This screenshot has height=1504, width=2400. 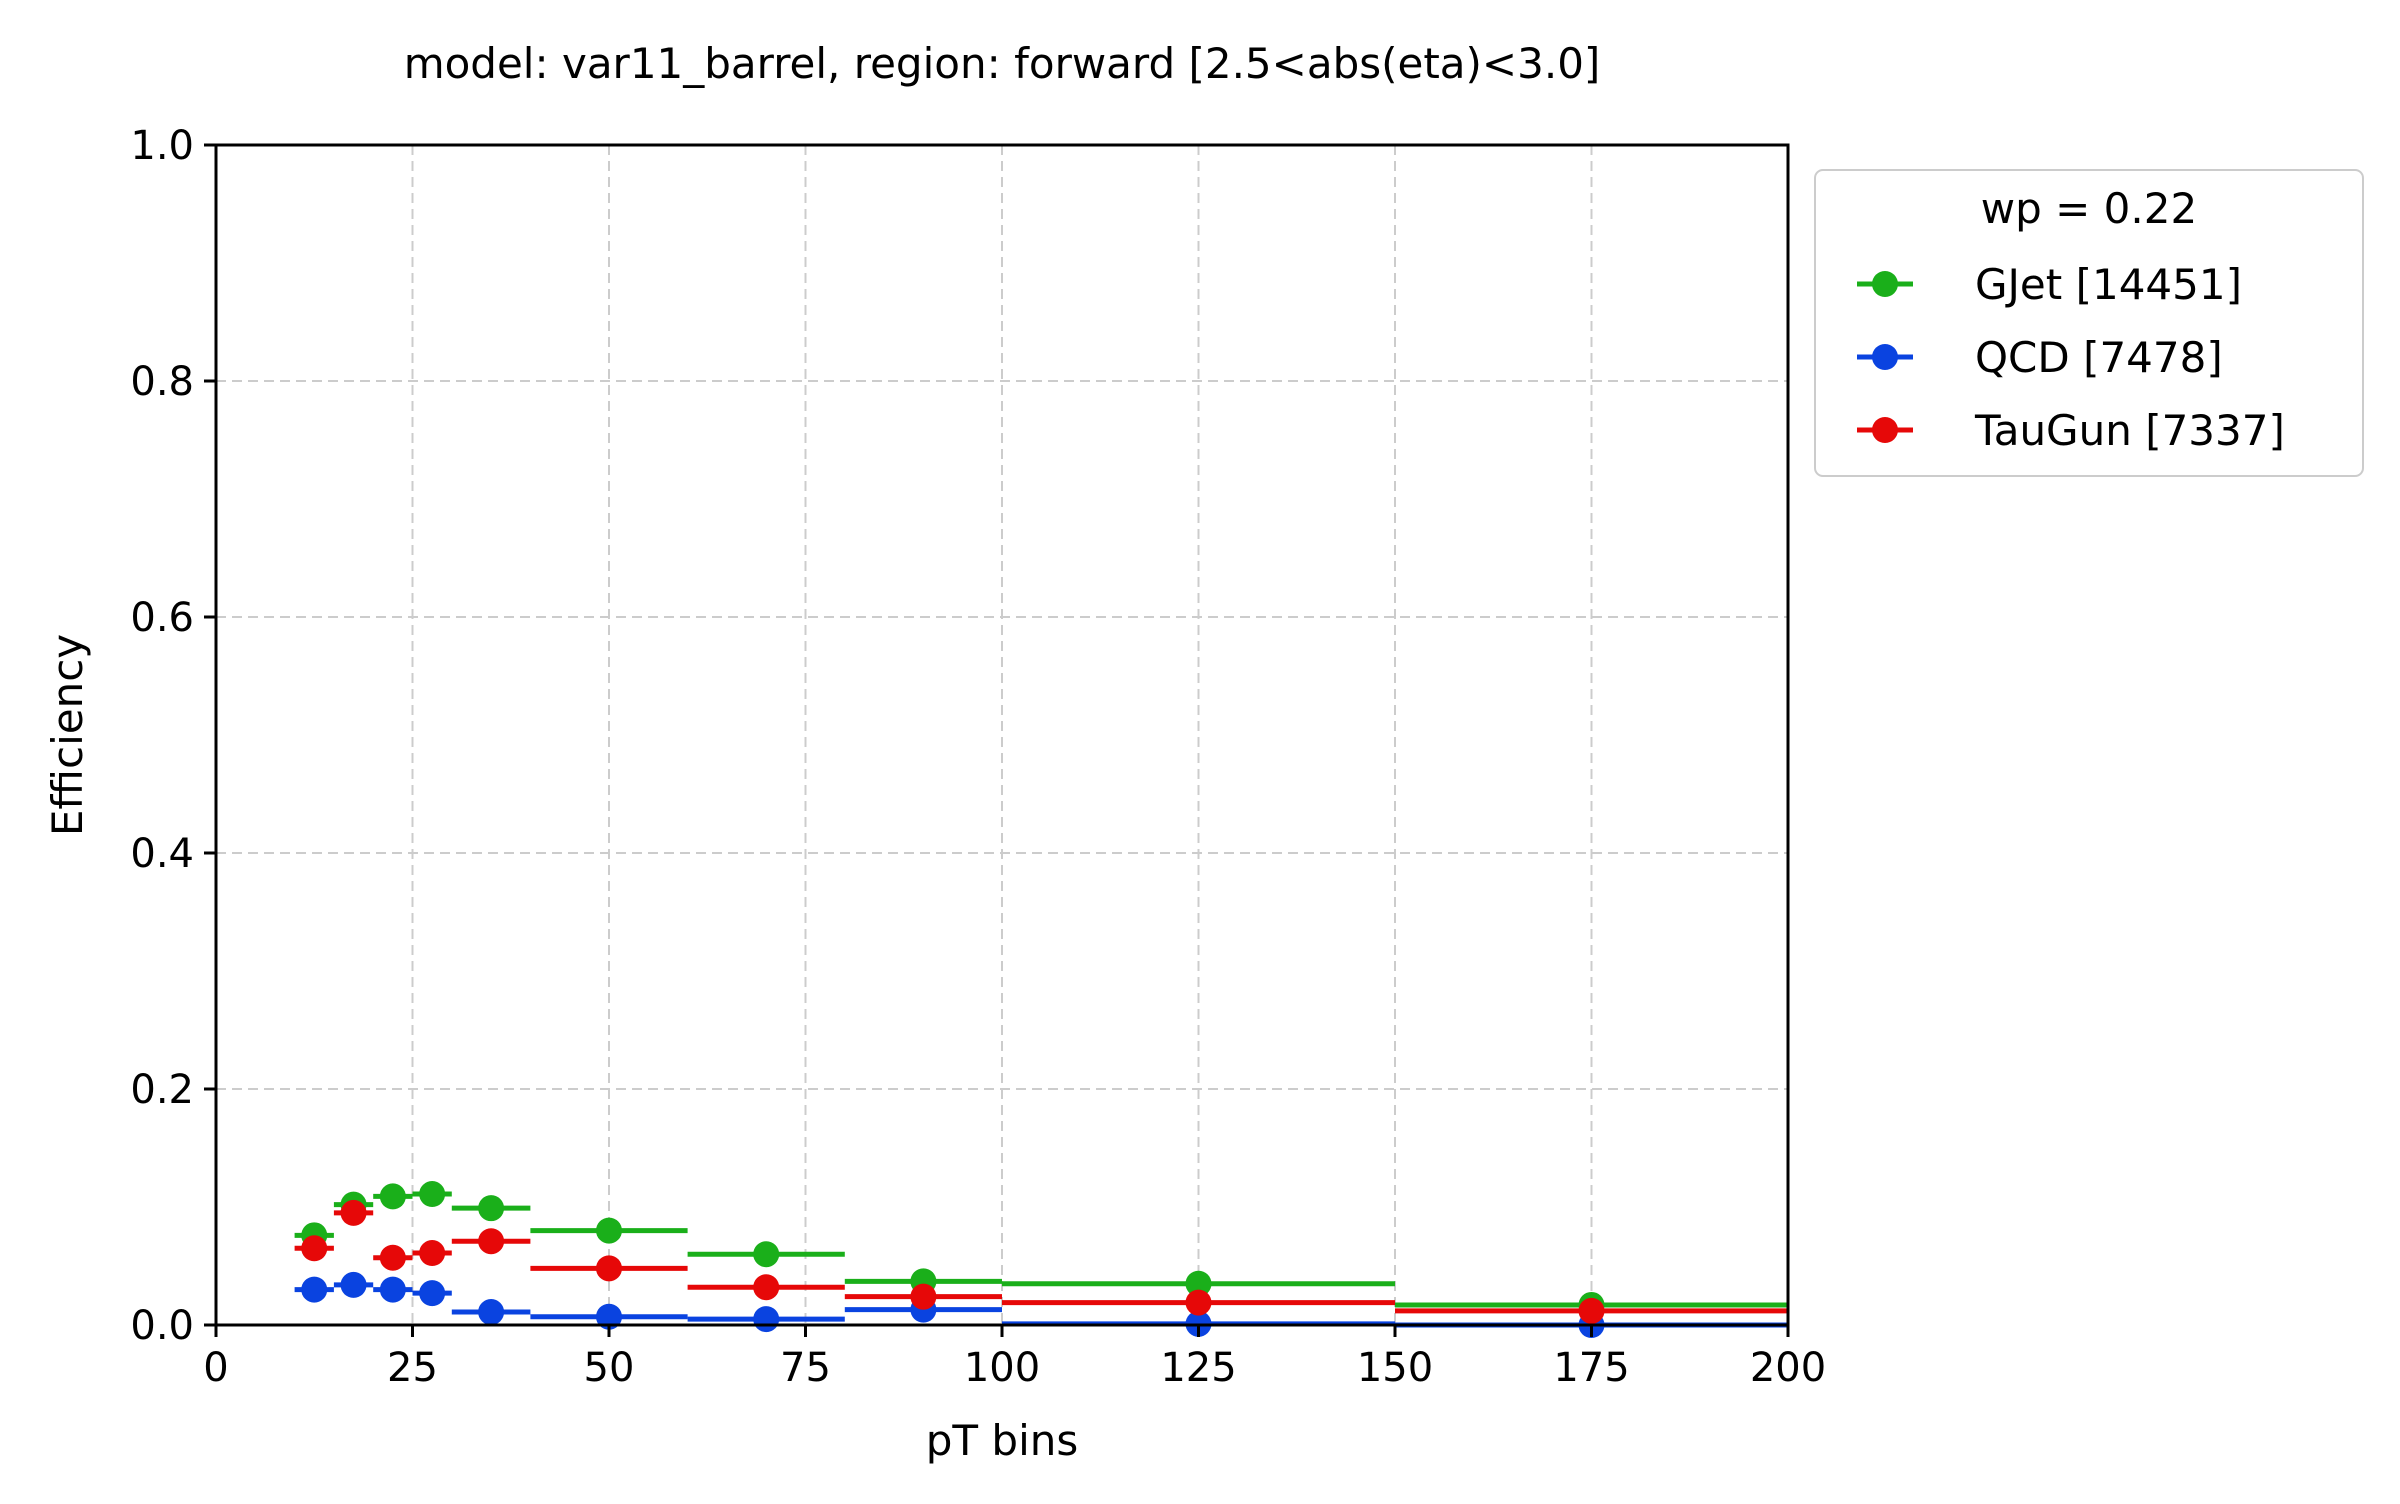 I want to click on x-tick-label: 125, so click(x=1198, y=1368).